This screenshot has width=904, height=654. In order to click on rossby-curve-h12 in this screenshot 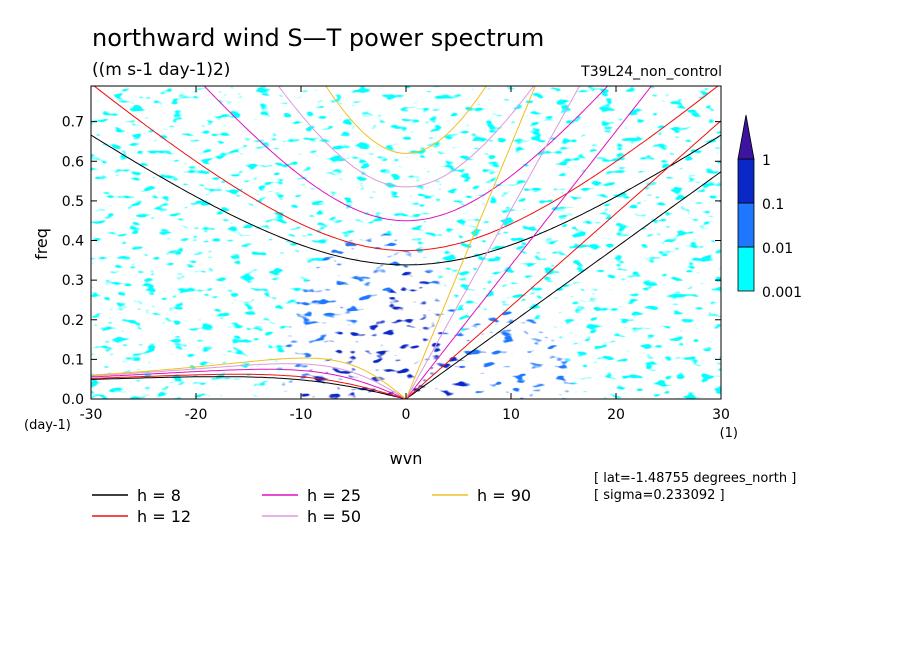, I will do `click(249, 386)`.